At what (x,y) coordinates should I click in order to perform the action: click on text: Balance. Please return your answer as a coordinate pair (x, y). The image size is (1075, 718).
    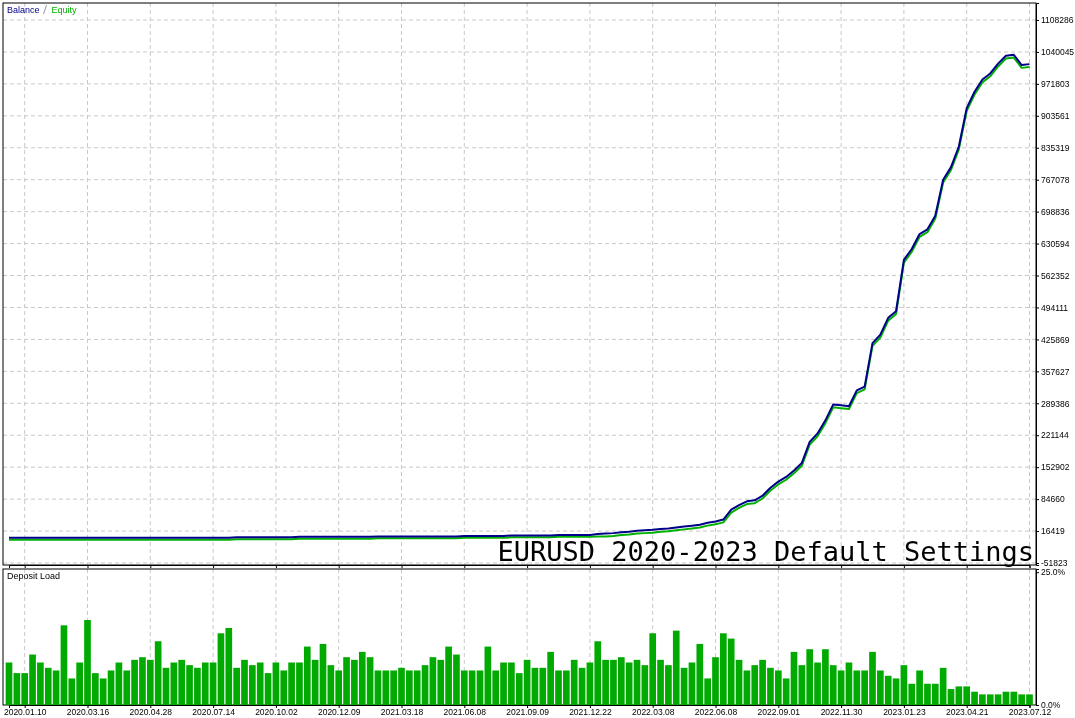
    Looking at the image, I should click on (23, 10).